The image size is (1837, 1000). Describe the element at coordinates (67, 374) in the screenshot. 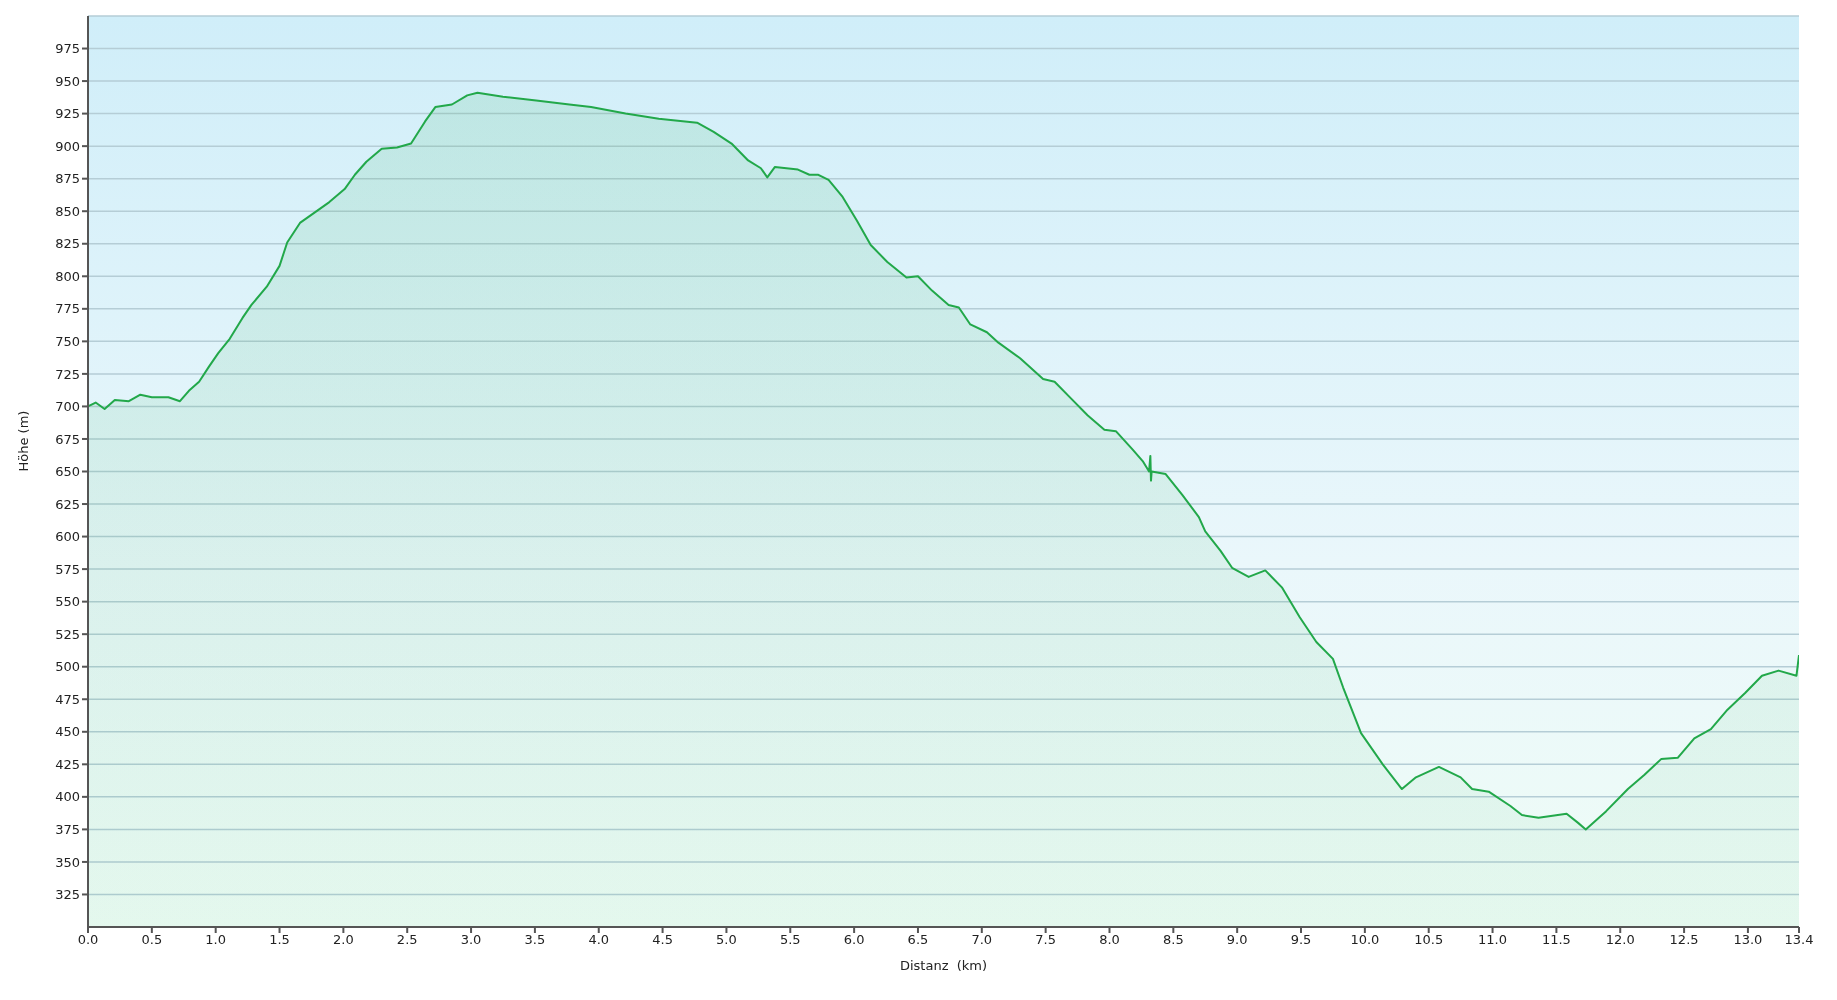

I see `y-tick-label: 725` at that location.